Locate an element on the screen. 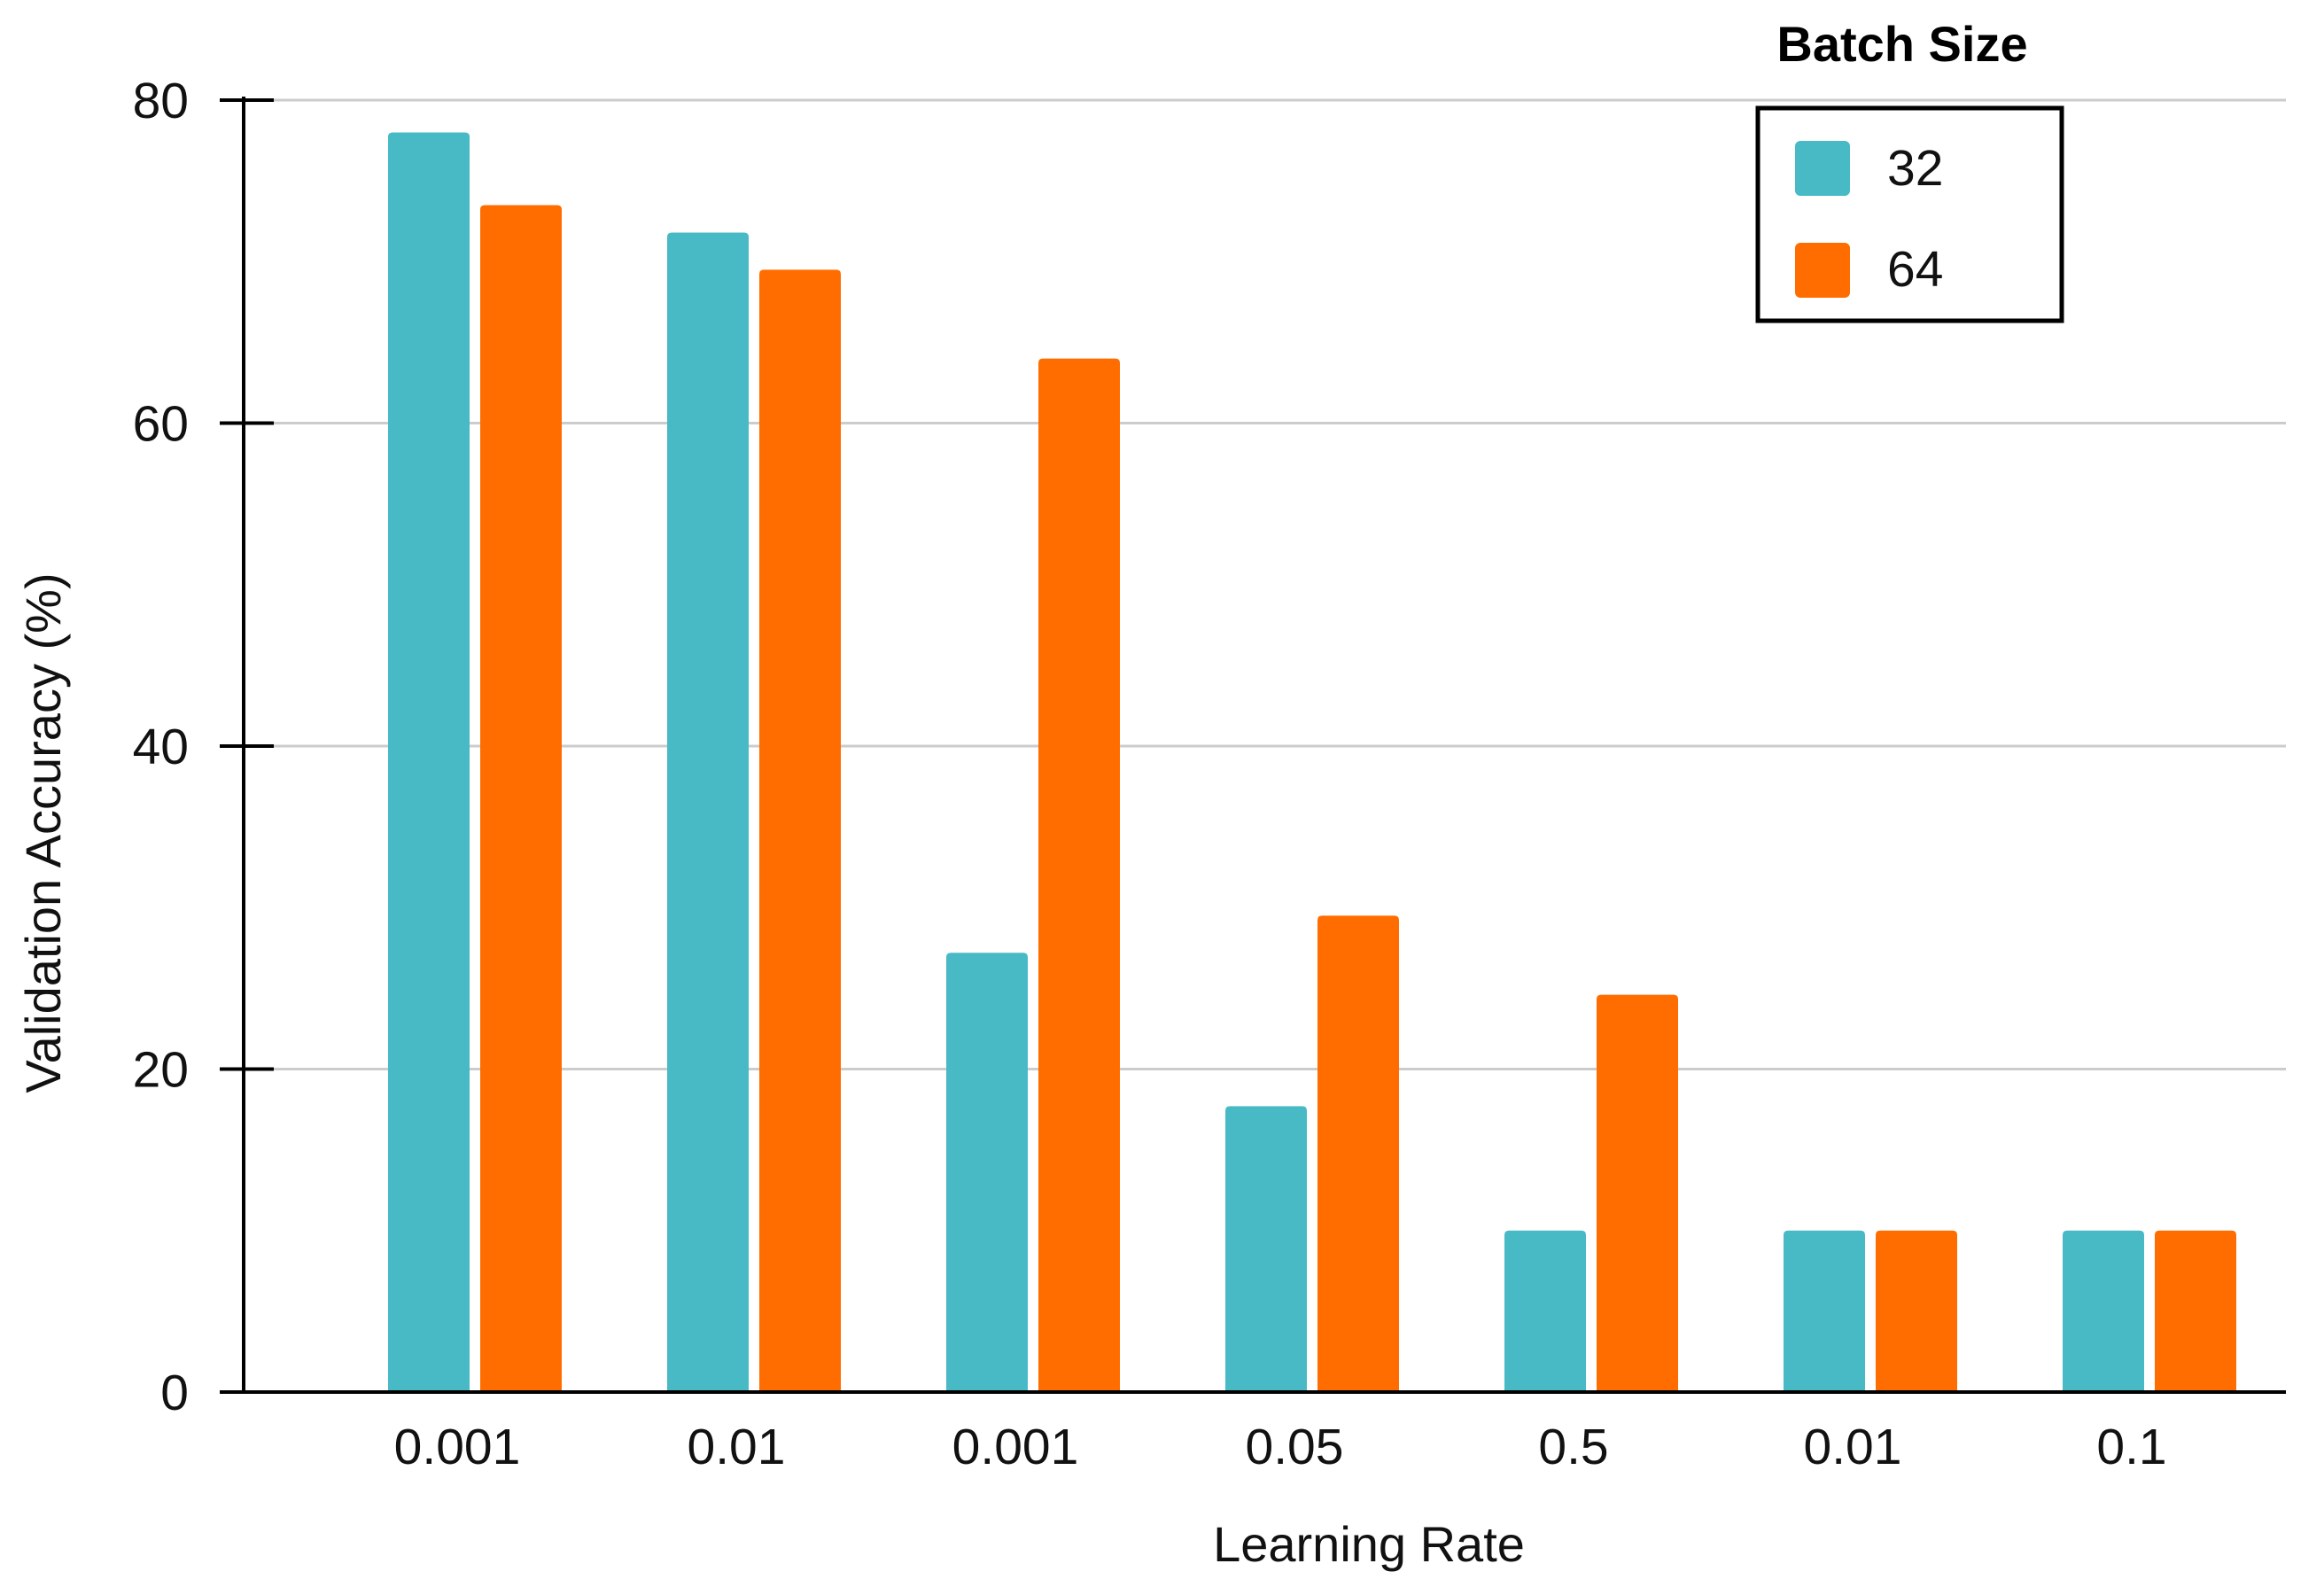  x-tick-labels: 0.001 0.01 0.001 0.05 0.5 0.01 0.1 is located at coordinates (1280, 1447).